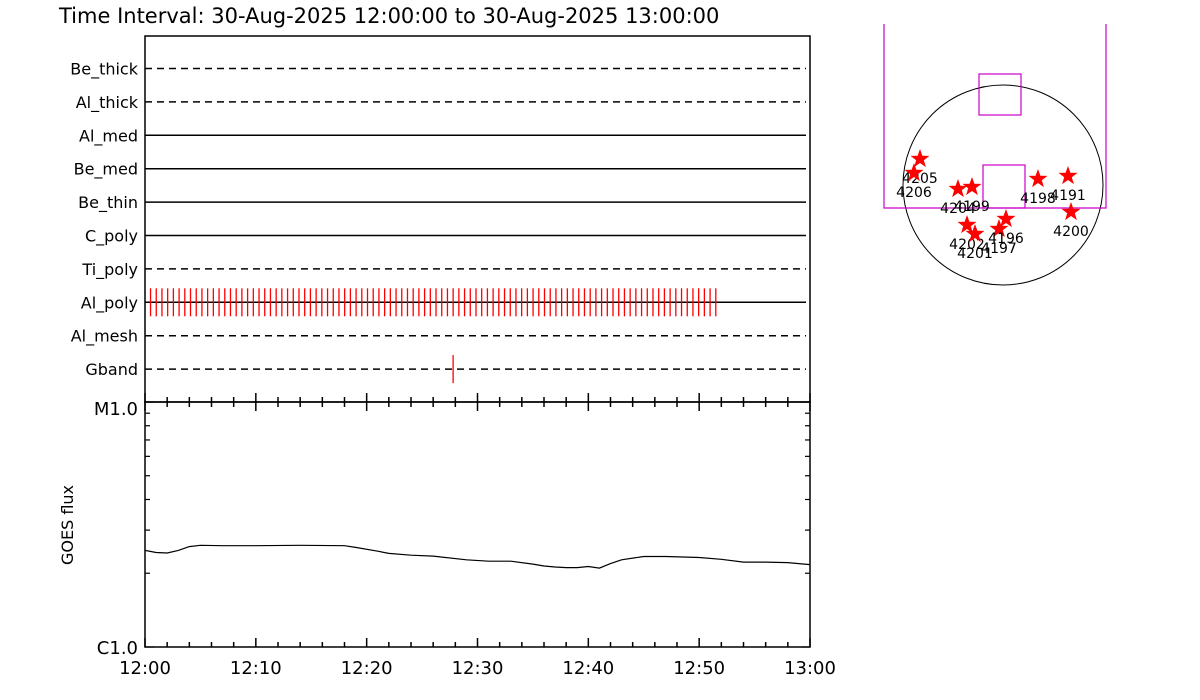 This screenshot has height=700, width=1200. Describe the element at coordinates (433, 336) in the screenshot. I see `observation-marks` at that location.